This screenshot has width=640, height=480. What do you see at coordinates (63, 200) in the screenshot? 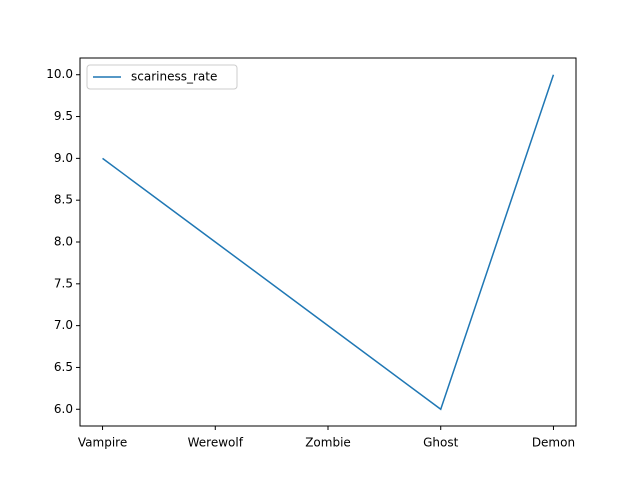
I see `y-tick-label: 8.5` at bounding box center [63, 200].